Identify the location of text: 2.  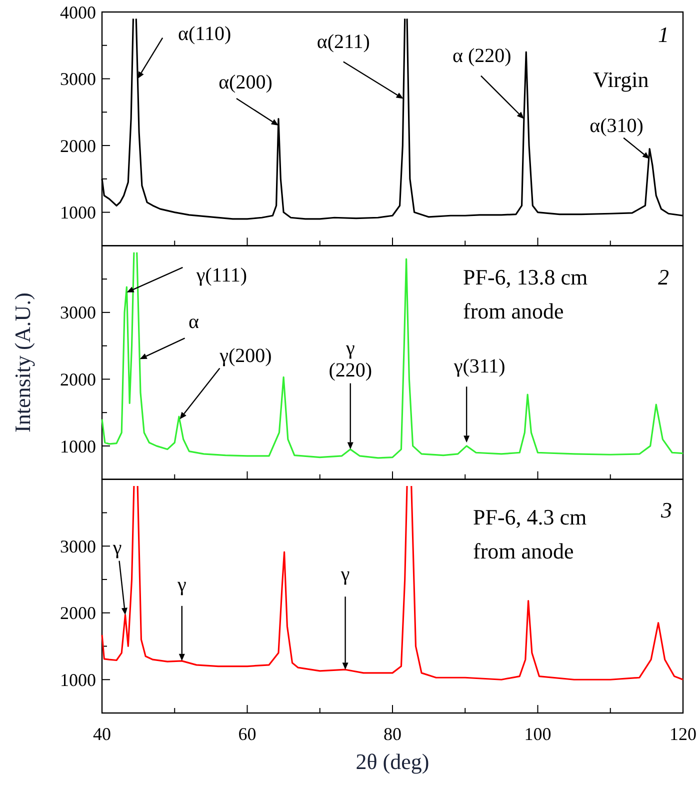
(663, 277).